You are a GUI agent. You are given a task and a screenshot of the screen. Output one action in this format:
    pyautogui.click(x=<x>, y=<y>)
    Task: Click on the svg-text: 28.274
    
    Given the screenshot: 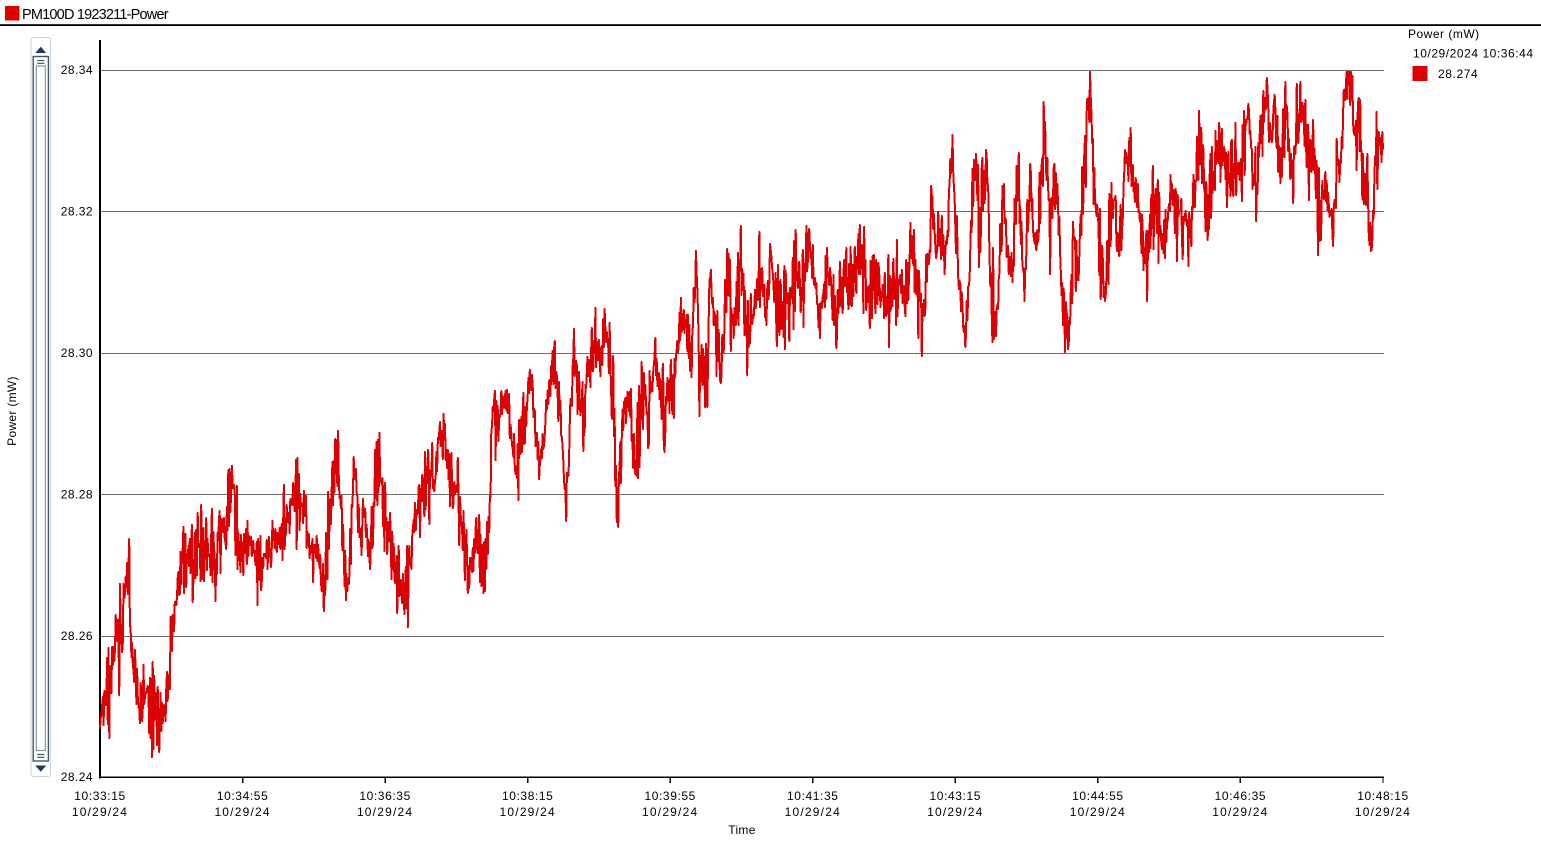 What is the action you would take?
    pyautogui.click(x=1458, y=74)
    